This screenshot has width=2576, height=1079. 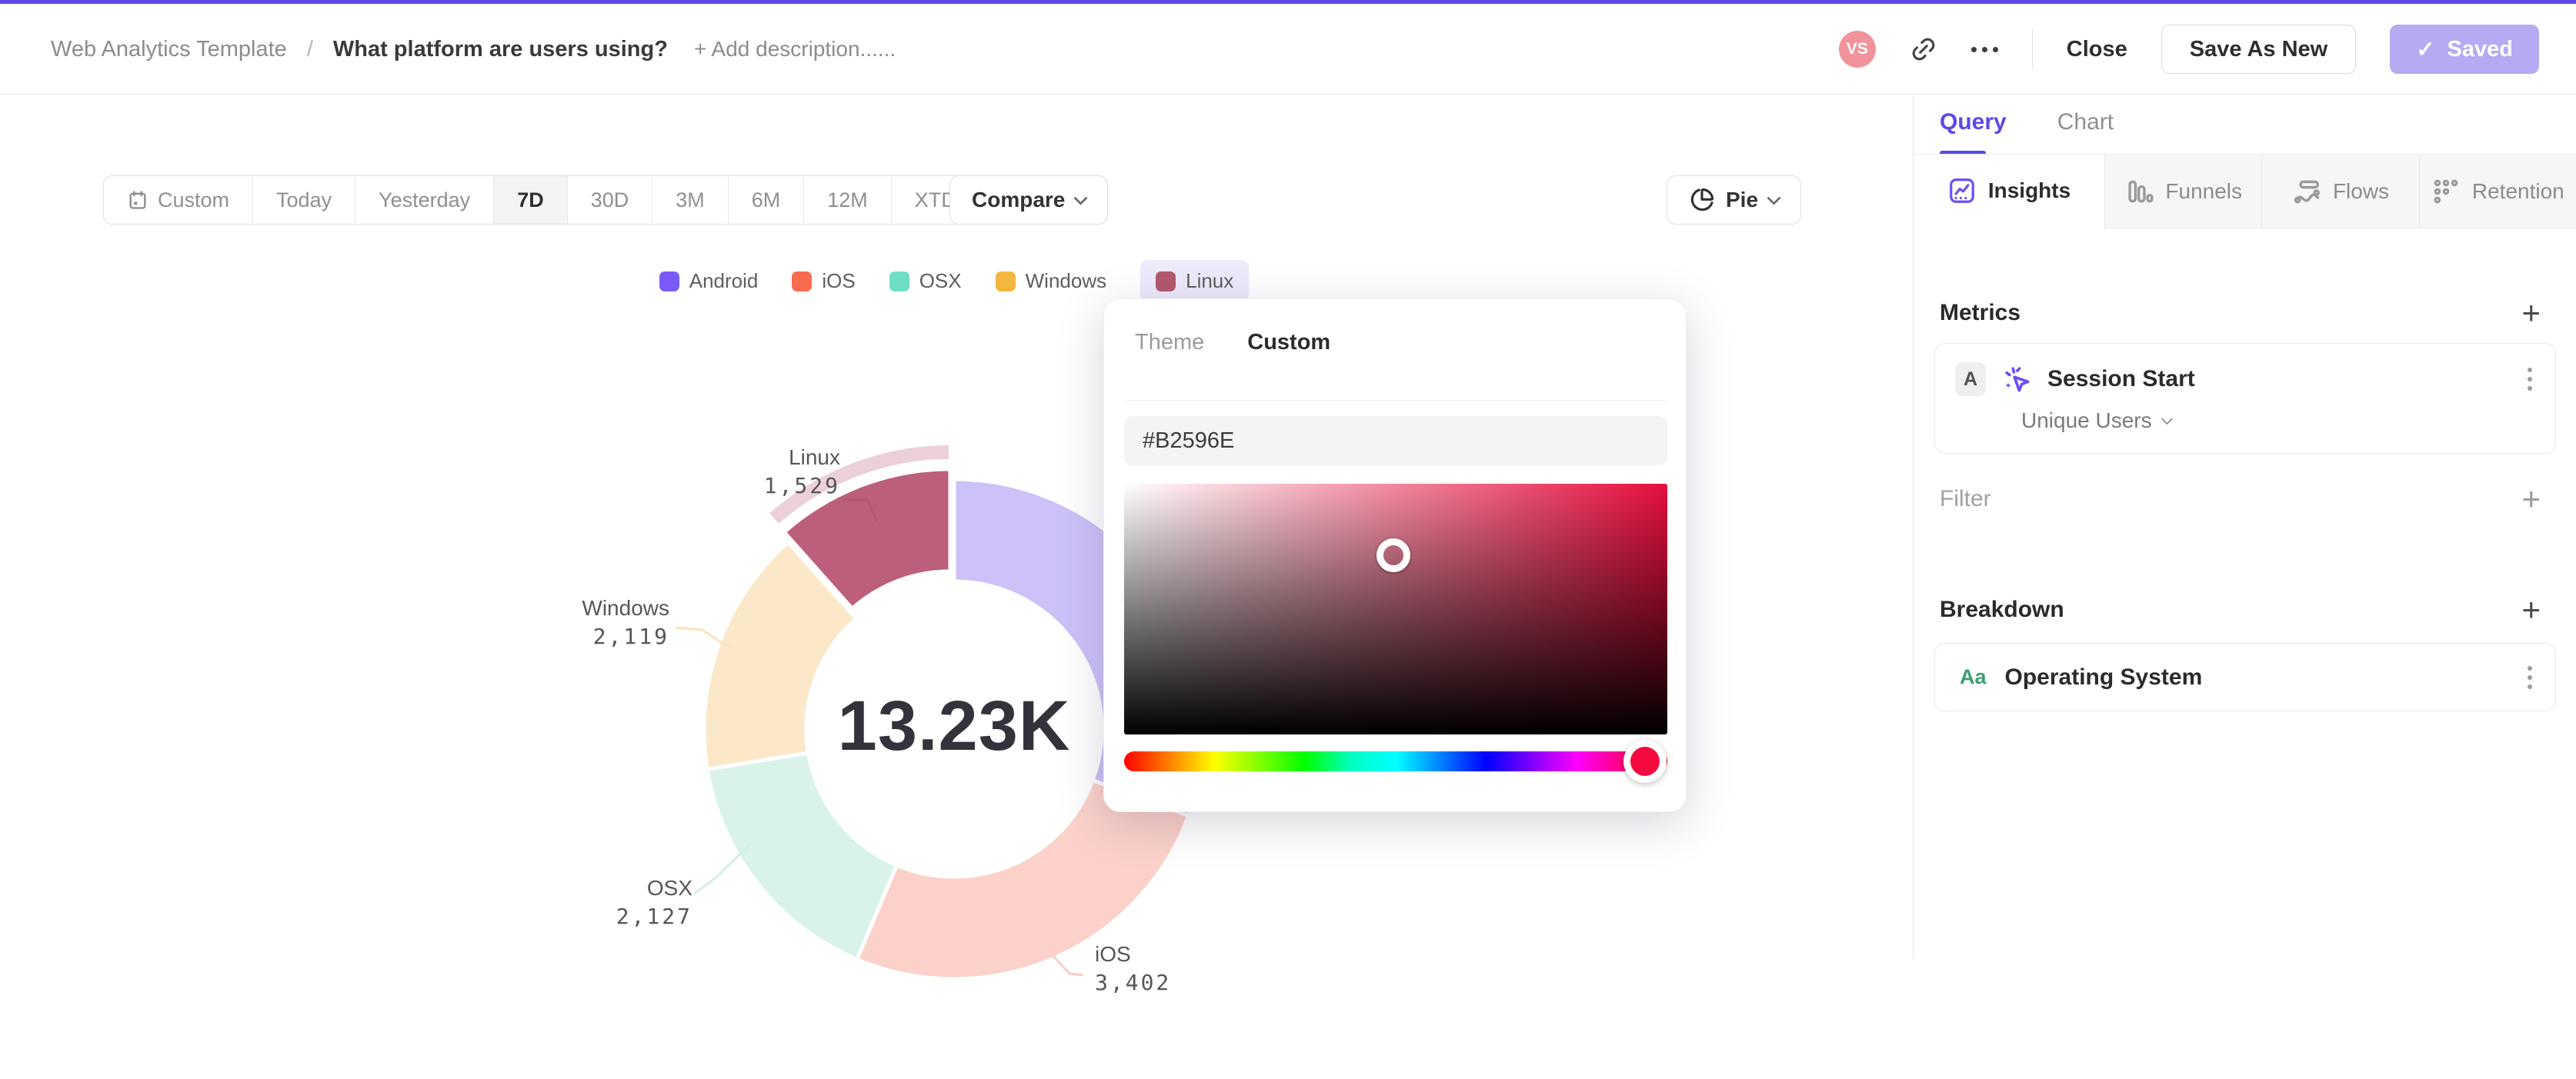 I want to click on compare-label: Compare, so click(x=1019, y=199).